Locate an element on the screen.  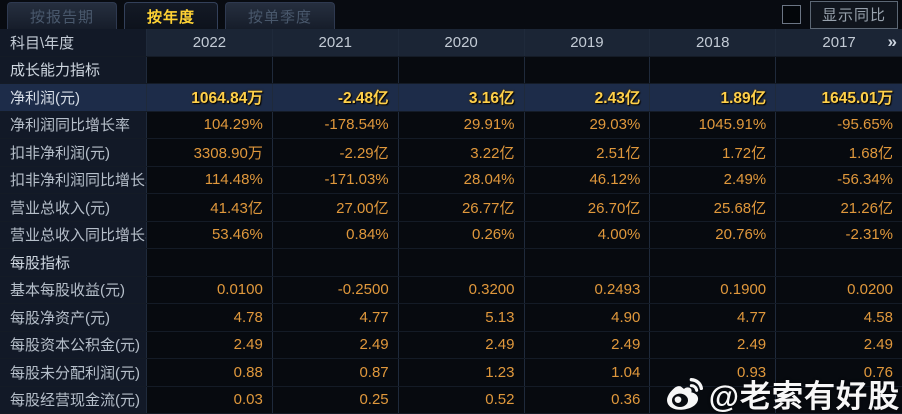
value-cell: 53.46% is located at coordinates (210, 234).